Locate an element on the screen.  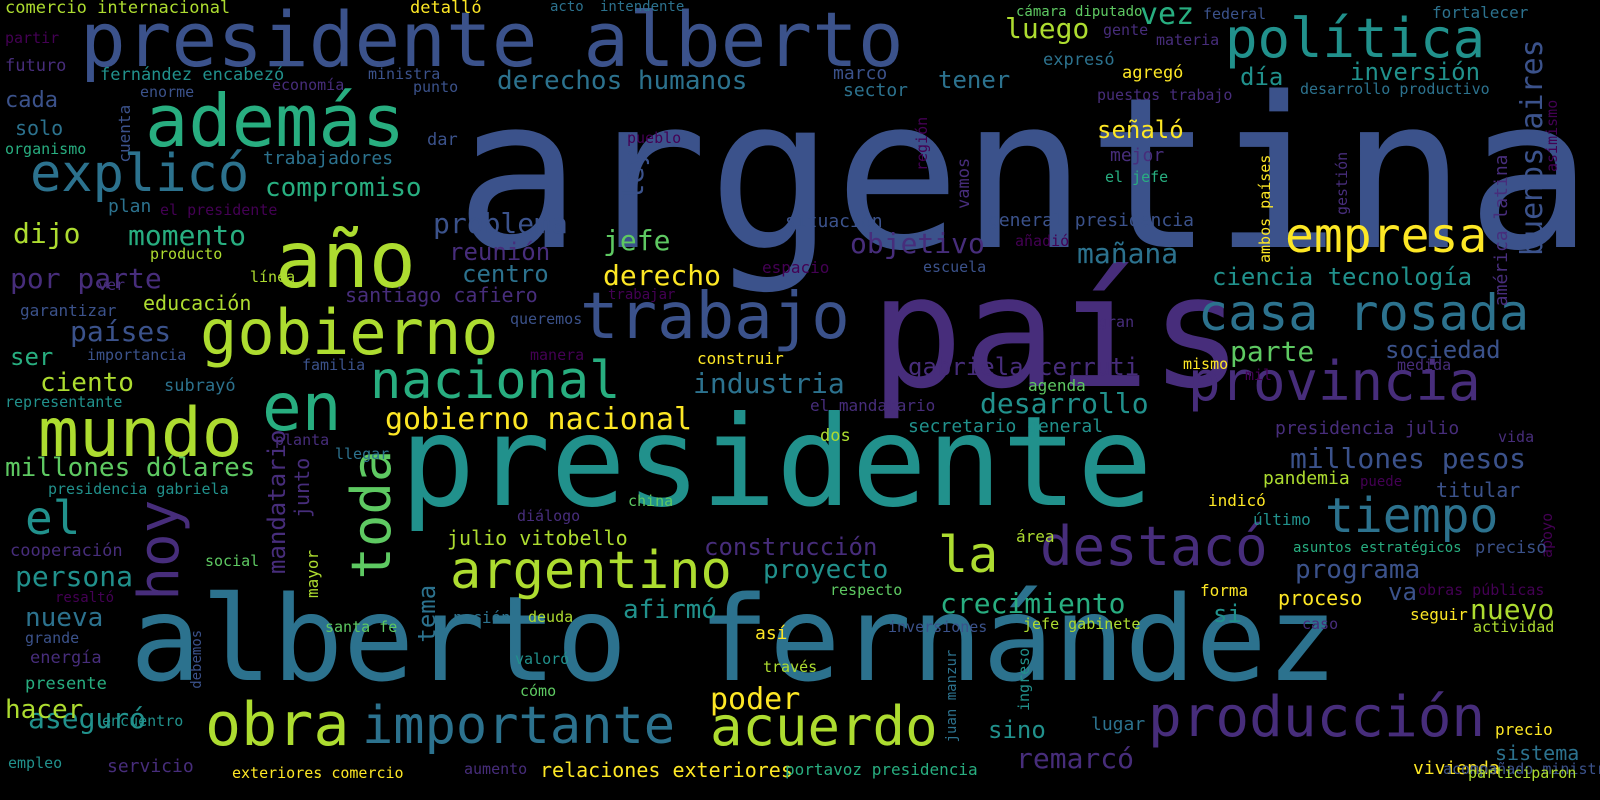
word-81: va is located at coordinates (1402, 592).